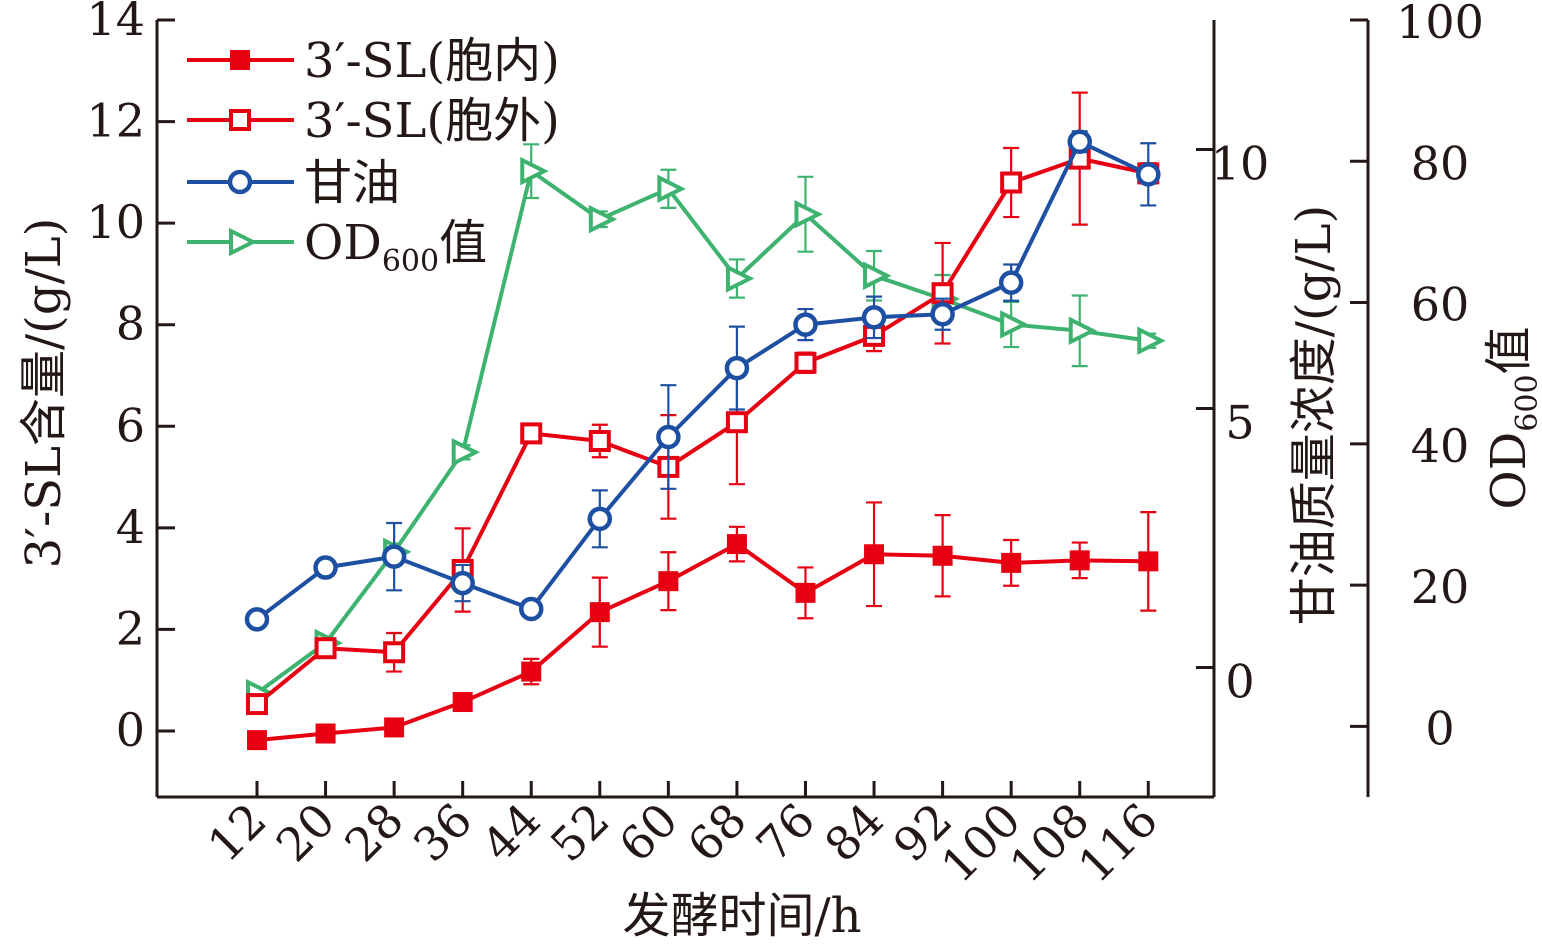  What do you see at coordinates (130, 730) in the screenshot?
I see `left-y-tick-label: 0` at bounding box center [130, 730].